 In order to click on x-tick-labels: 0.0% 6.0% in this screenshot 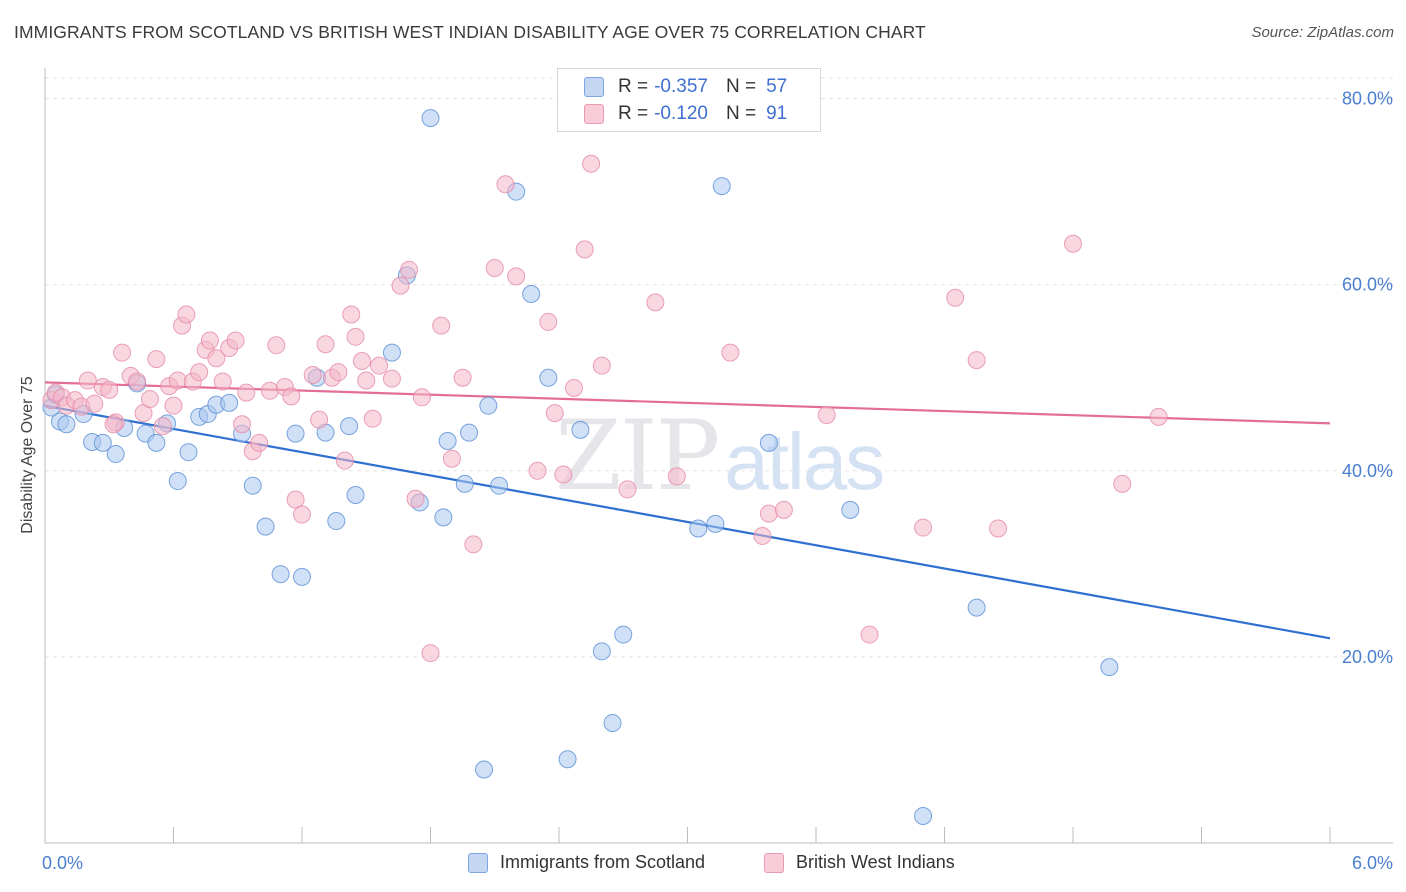, I will do `click(717, 863)`.